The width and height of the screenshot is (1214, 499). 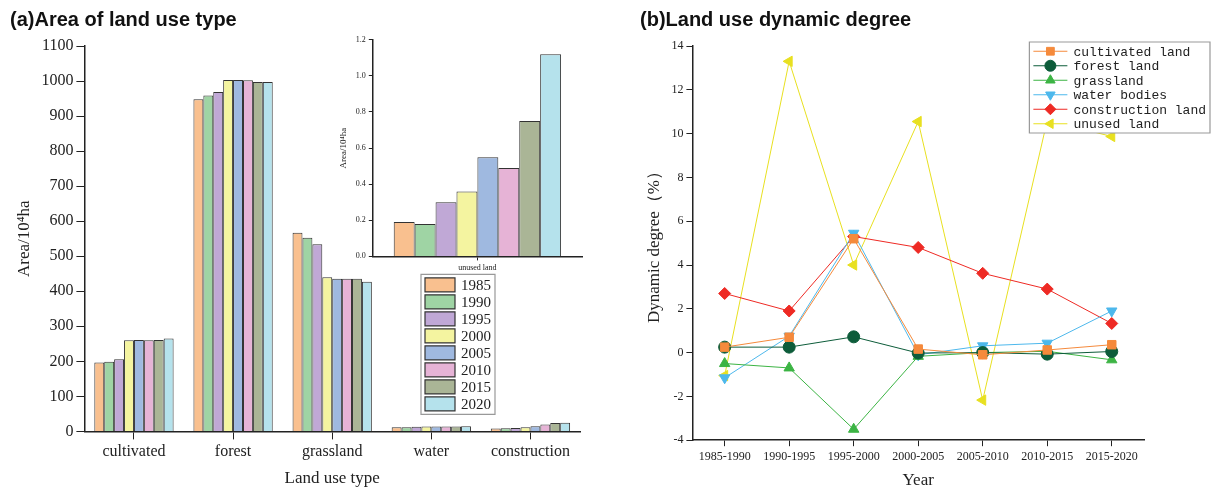 I want to click on x-tick-label: 1990-1995, so click(x=789, y=455).